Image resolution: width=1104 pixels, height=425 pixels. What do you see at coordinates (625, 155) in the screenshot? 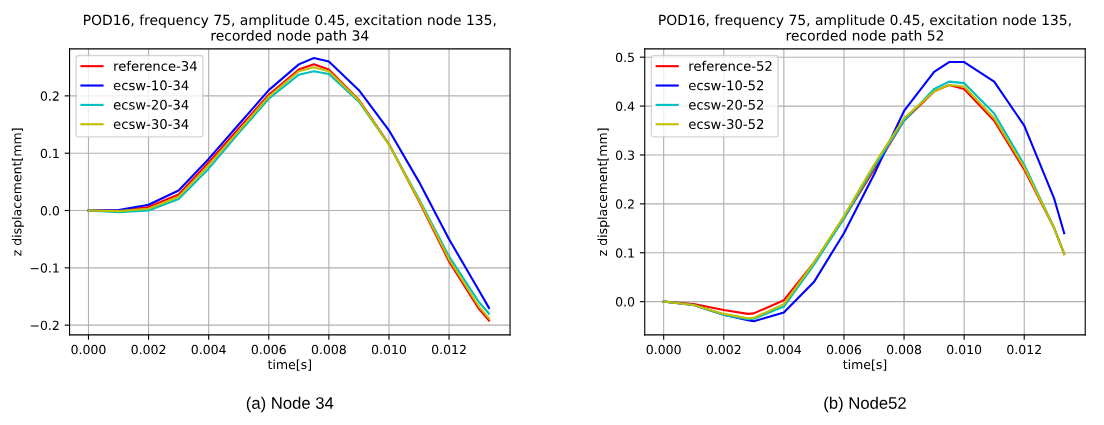
I see `y-tick-label: 0.3` at bounding box center [625, 155].